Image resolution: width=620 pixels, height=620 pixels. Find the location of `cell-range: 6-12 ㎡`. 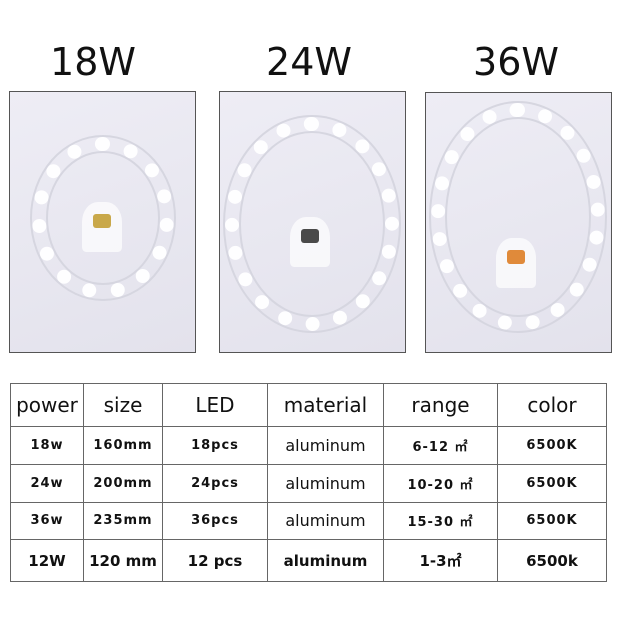

cell-range: 6-12 ㎡ is located at coordinates (440, 445).